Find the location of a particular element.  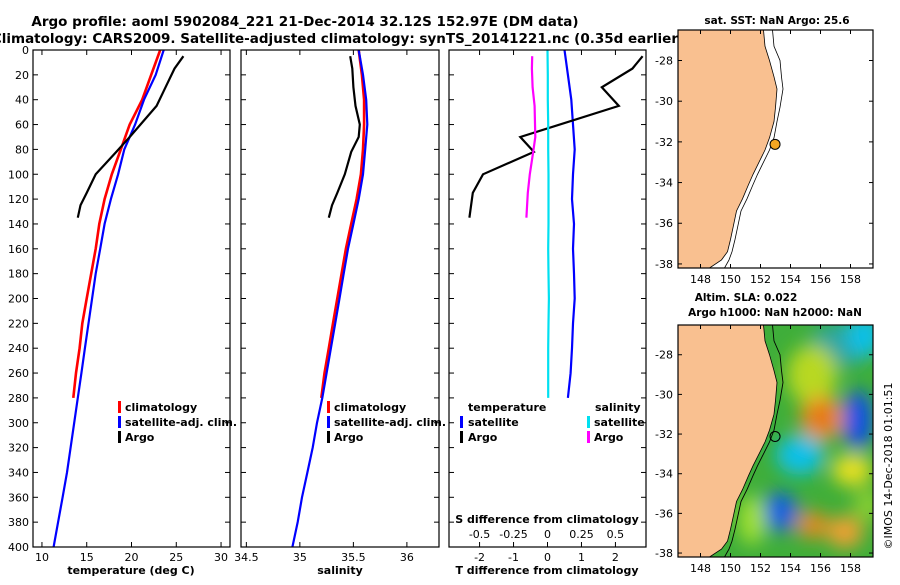

depth-tick-label: 80 is located at coordinates (22, 149).